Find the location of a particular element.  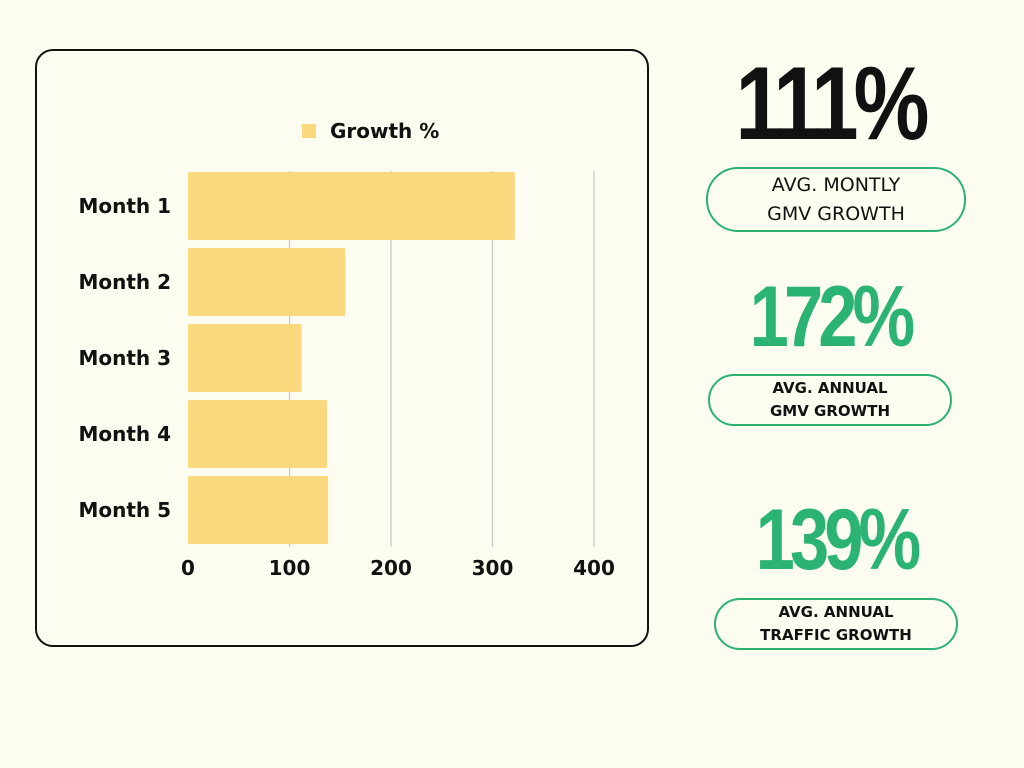

stat-label-lines: AVG. ANNUAL GMV GROWTH is located at coordinates (830, 400).